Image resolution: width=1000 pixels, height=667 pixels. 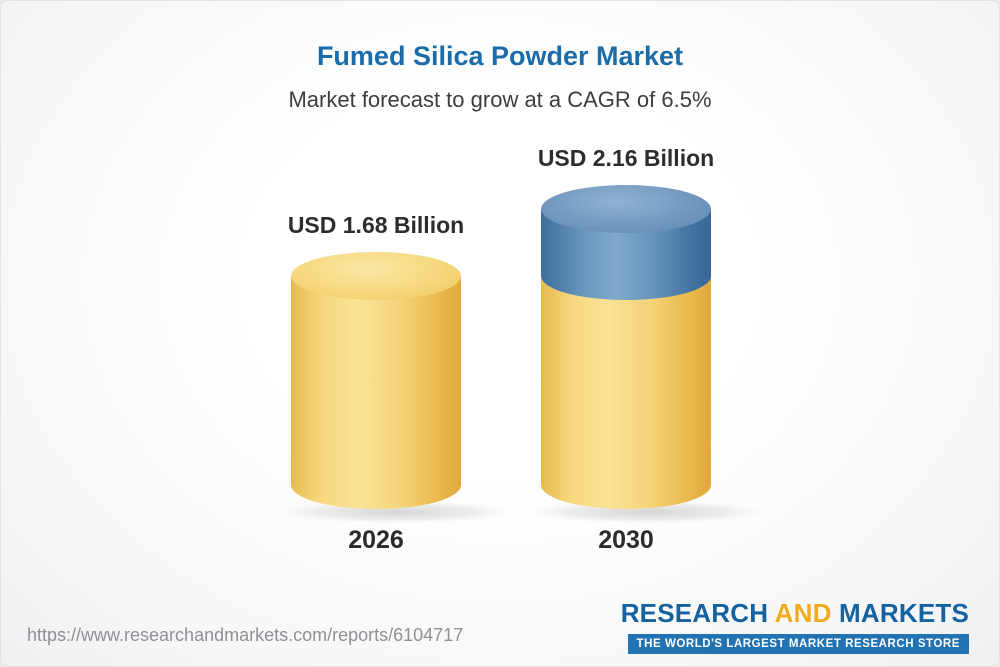 I want to click on logo-wordmark: RESEARCH AND MARKETS, so click(x=795, y=613).